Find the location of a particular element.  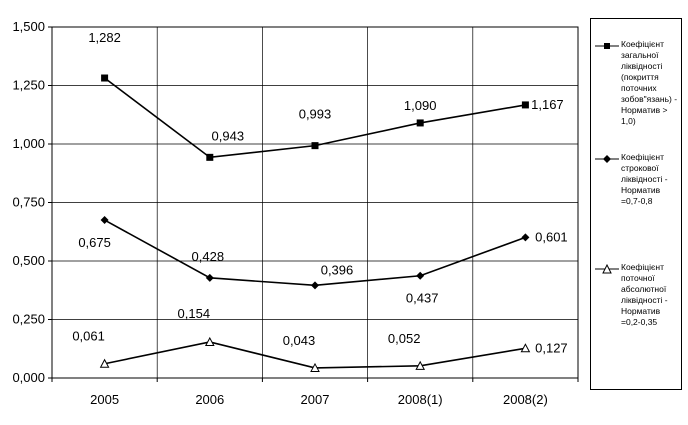

x-tick-label: 2008(2) is located at coordinates (525, 399).